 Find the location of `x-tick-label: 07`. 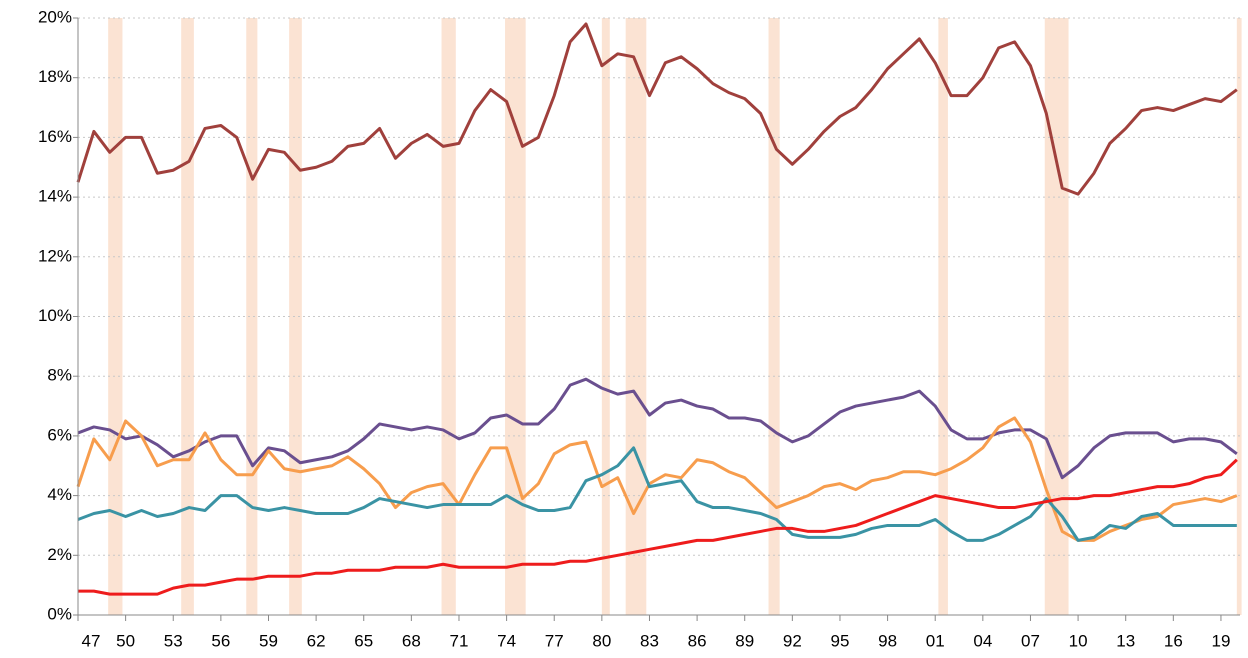

x-tick-label: 07 is located at coordinates (1030, 640).